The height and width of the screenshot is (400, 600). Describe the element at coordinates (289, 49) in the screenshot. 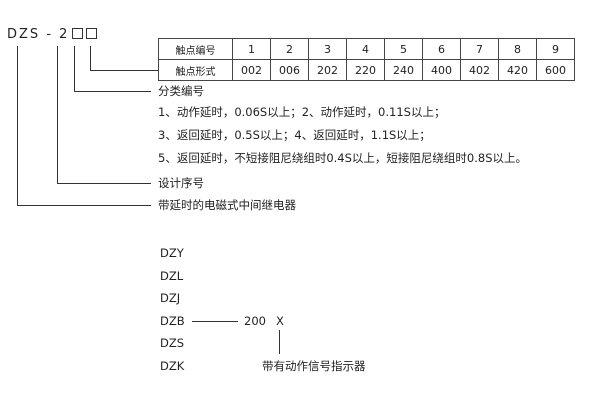

I see `table-cell: 2` at that location.